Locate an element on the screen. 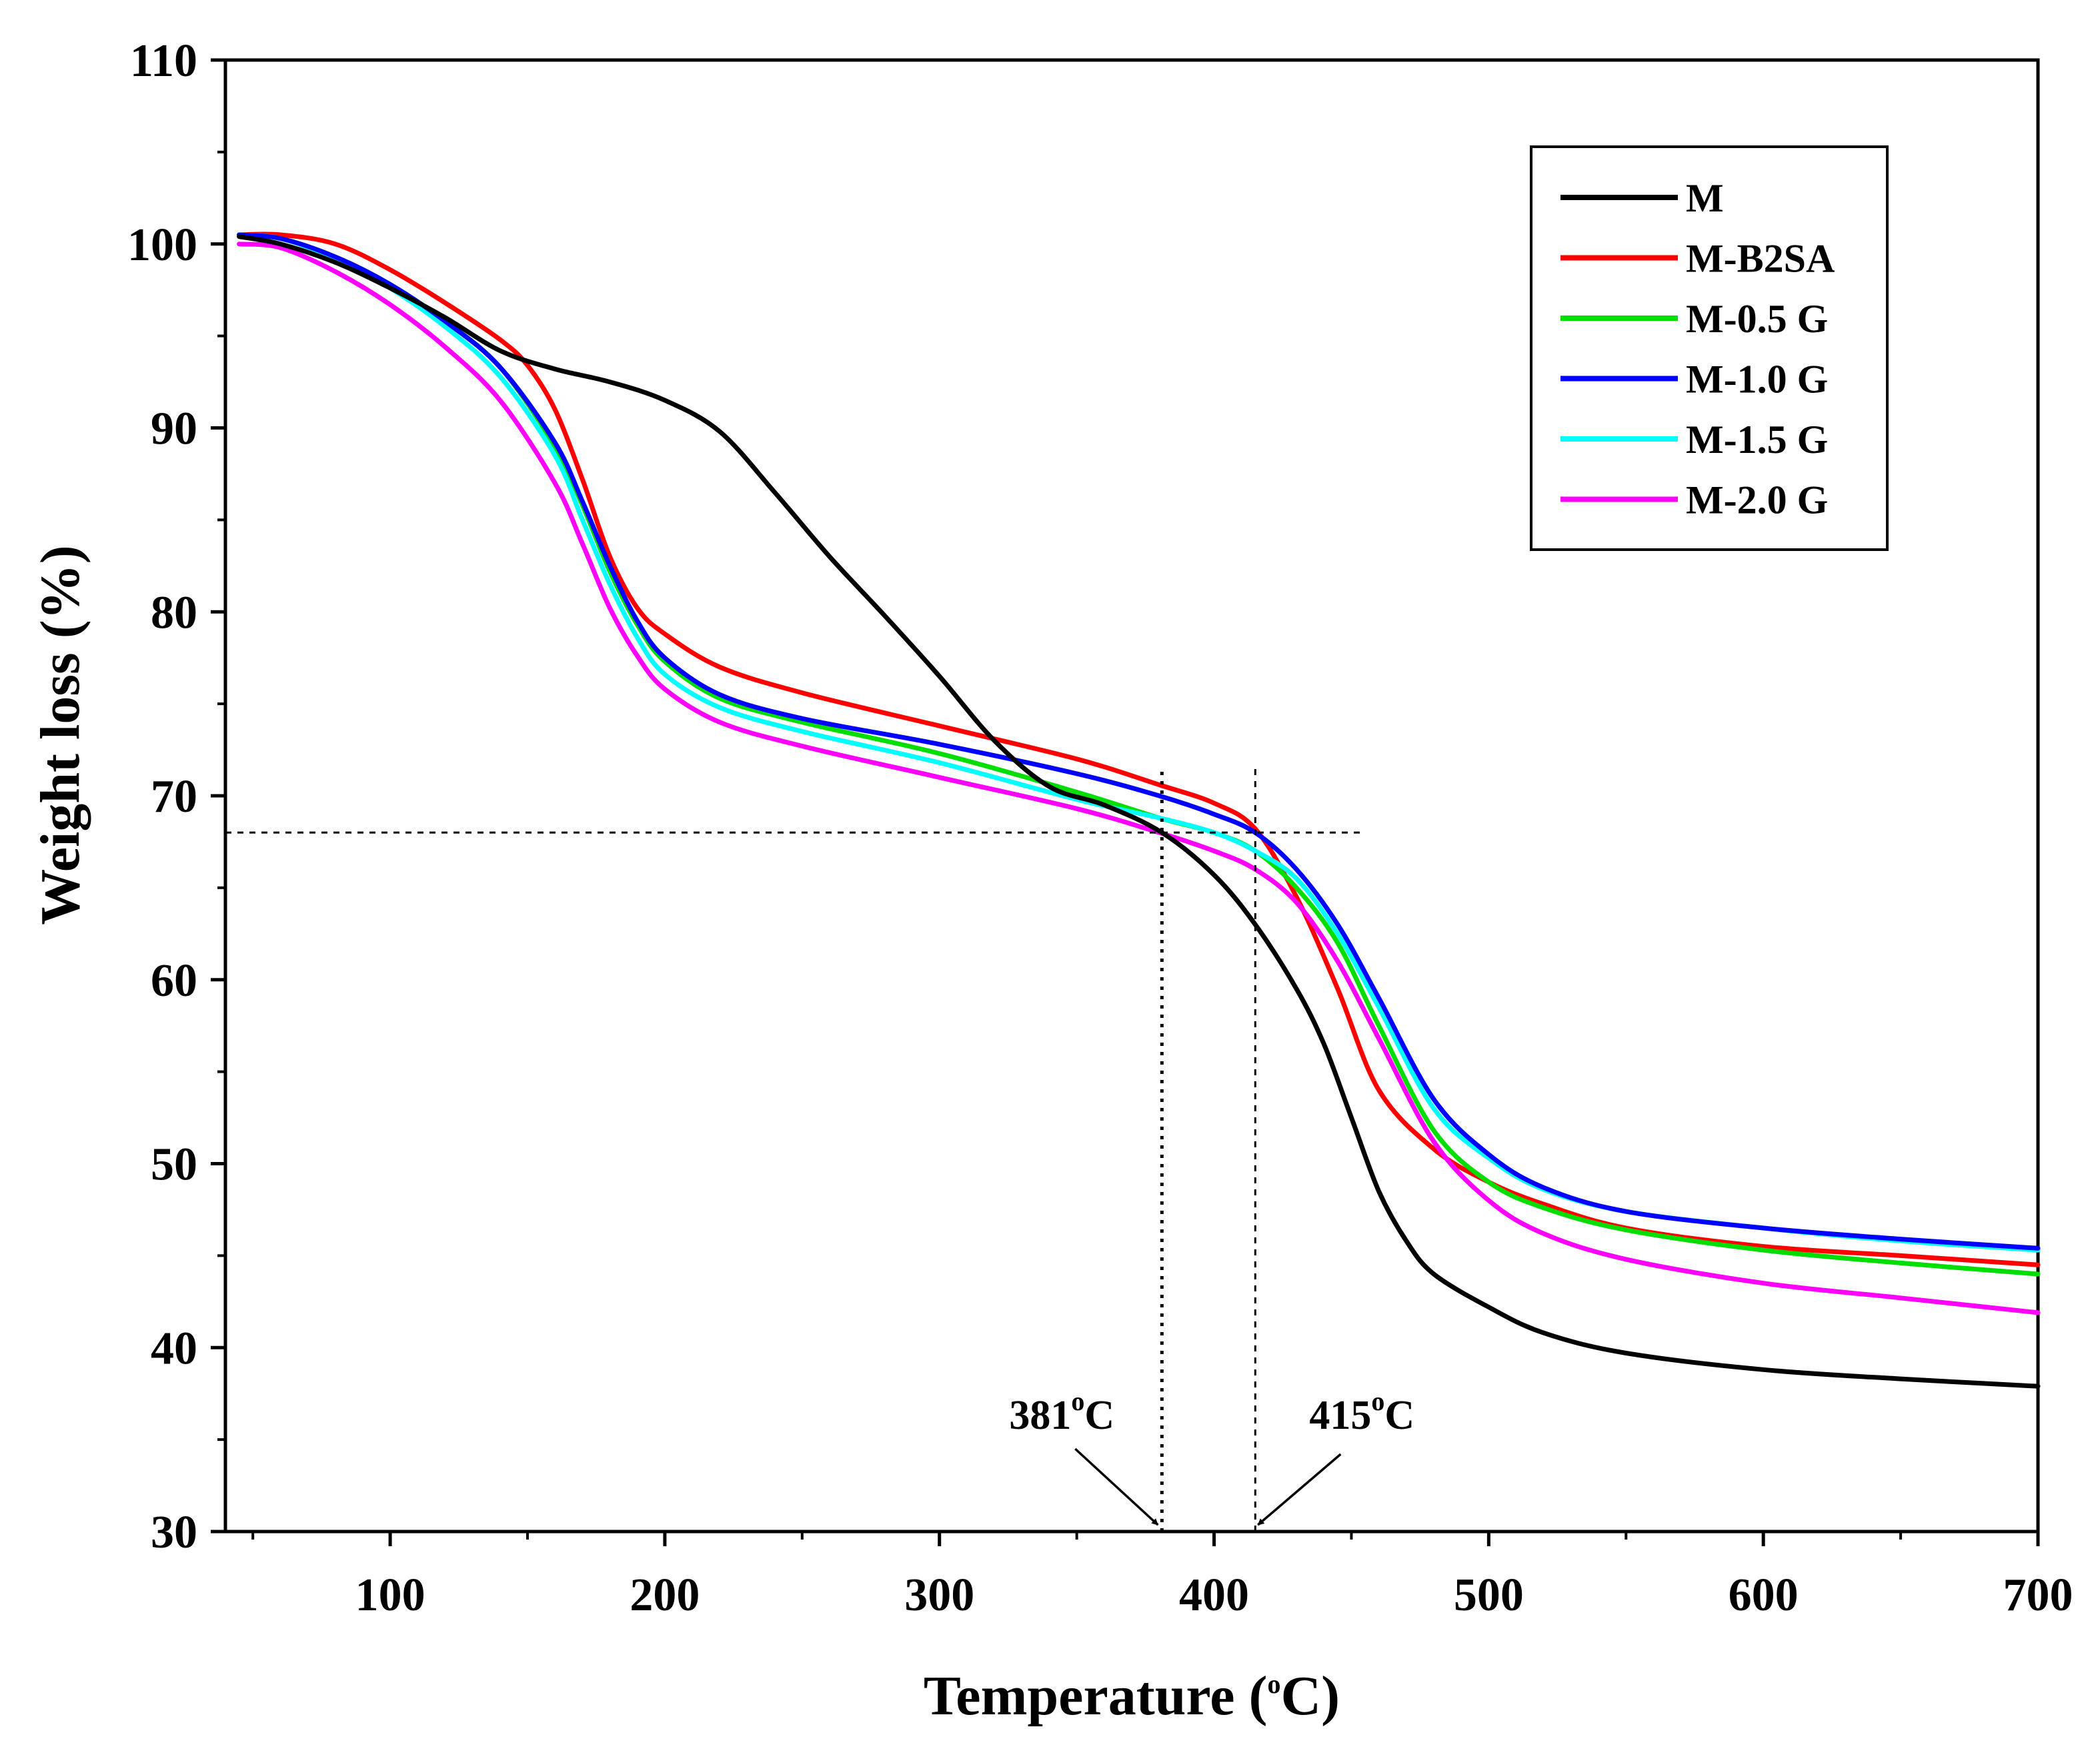  x-tick-label: 600 is located at coordinates (1764, 1596).